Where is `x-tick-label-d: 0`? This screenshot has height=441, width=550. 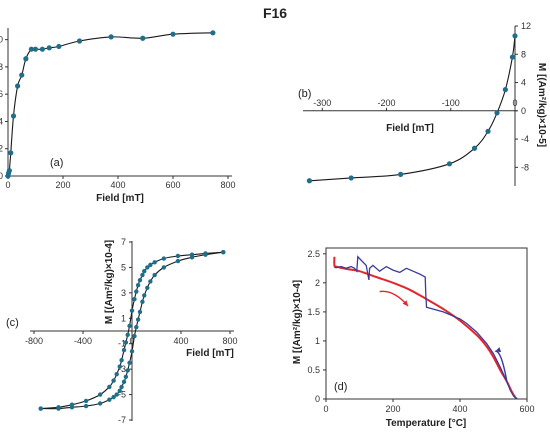
x-tick-label-d: 0 is located at coordinates (325, 409).